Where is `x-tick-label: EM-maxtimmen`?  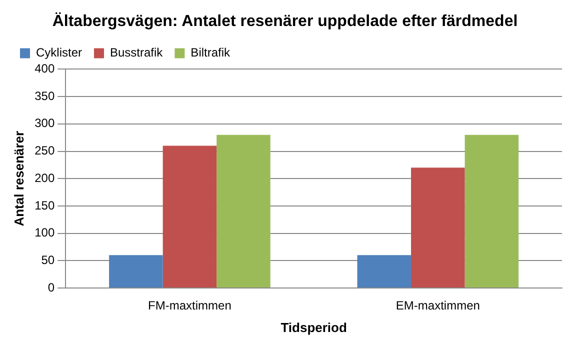 x-tick-label: EM-maxtimmen is located at coordinates (438, 305).